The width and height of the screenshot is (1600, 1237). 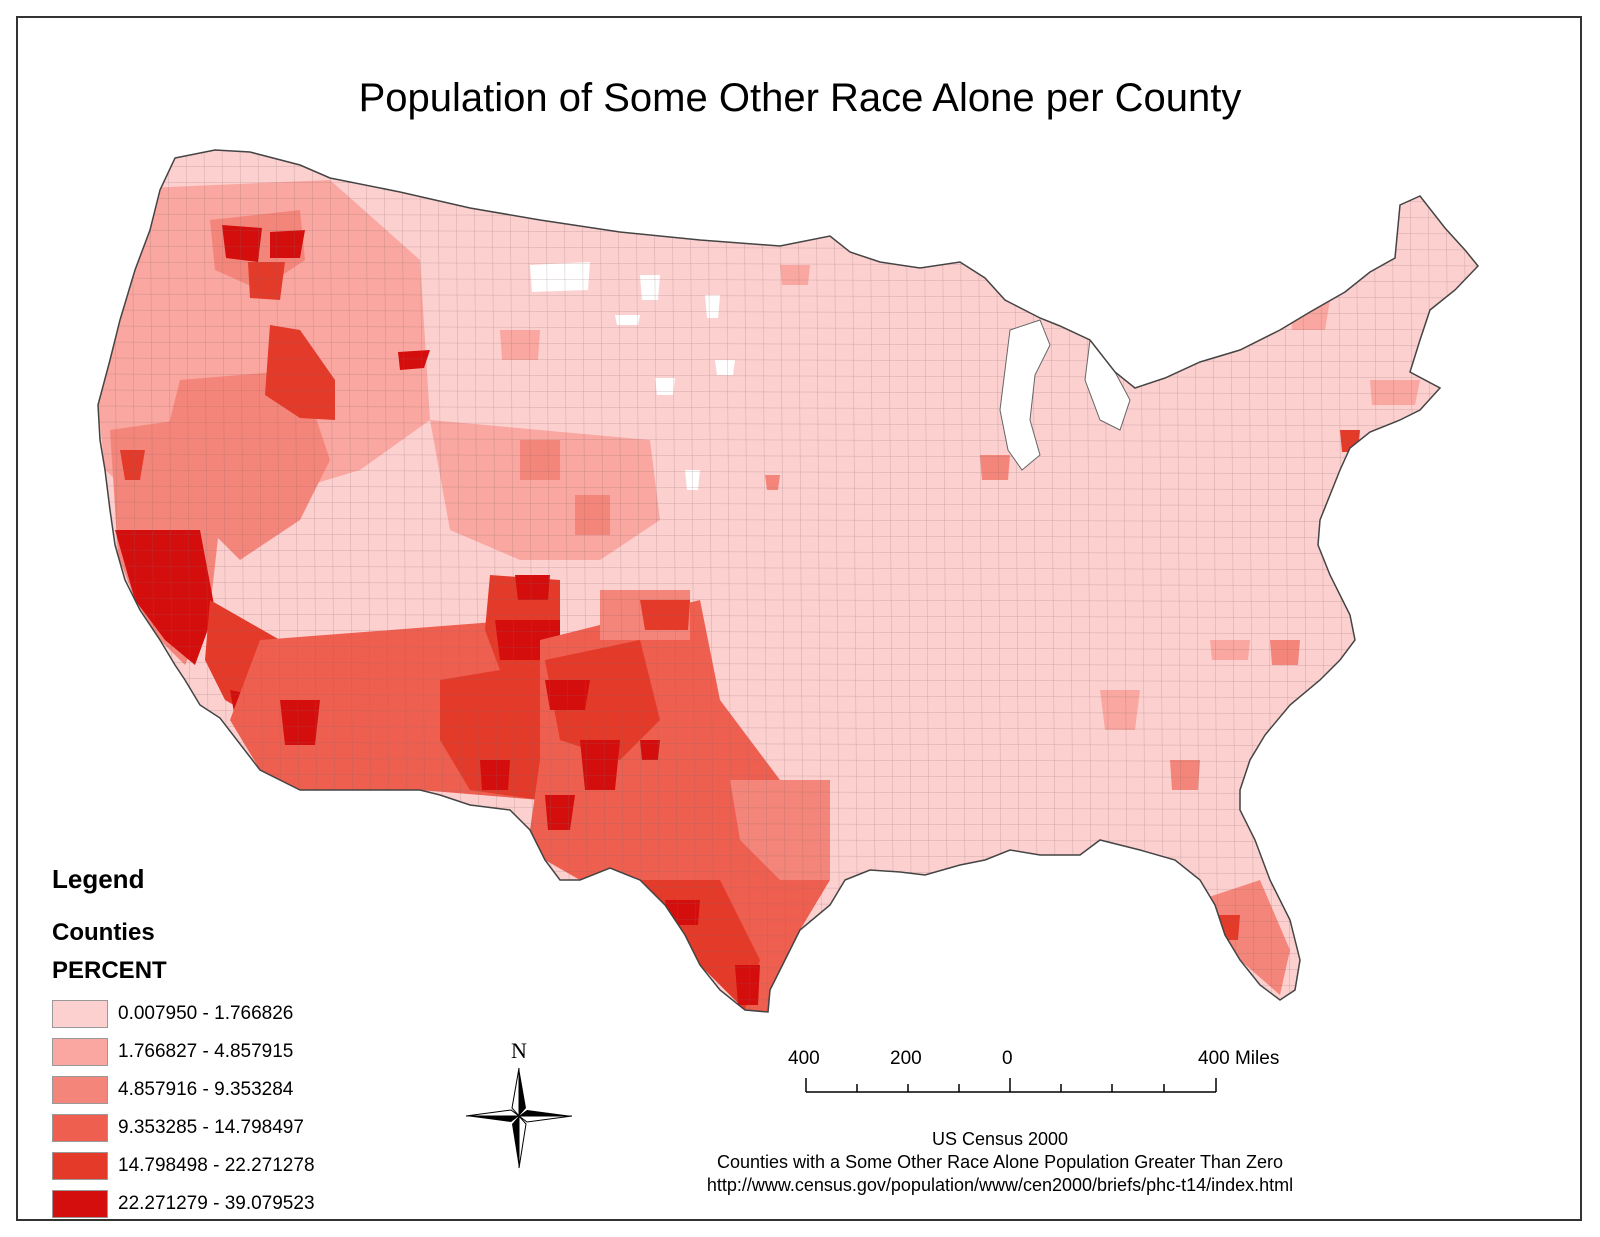 What do you see at coordinates (1120, 710) in the screenshot?
I see `georgia-patch` at bounding box center [1120, 710].